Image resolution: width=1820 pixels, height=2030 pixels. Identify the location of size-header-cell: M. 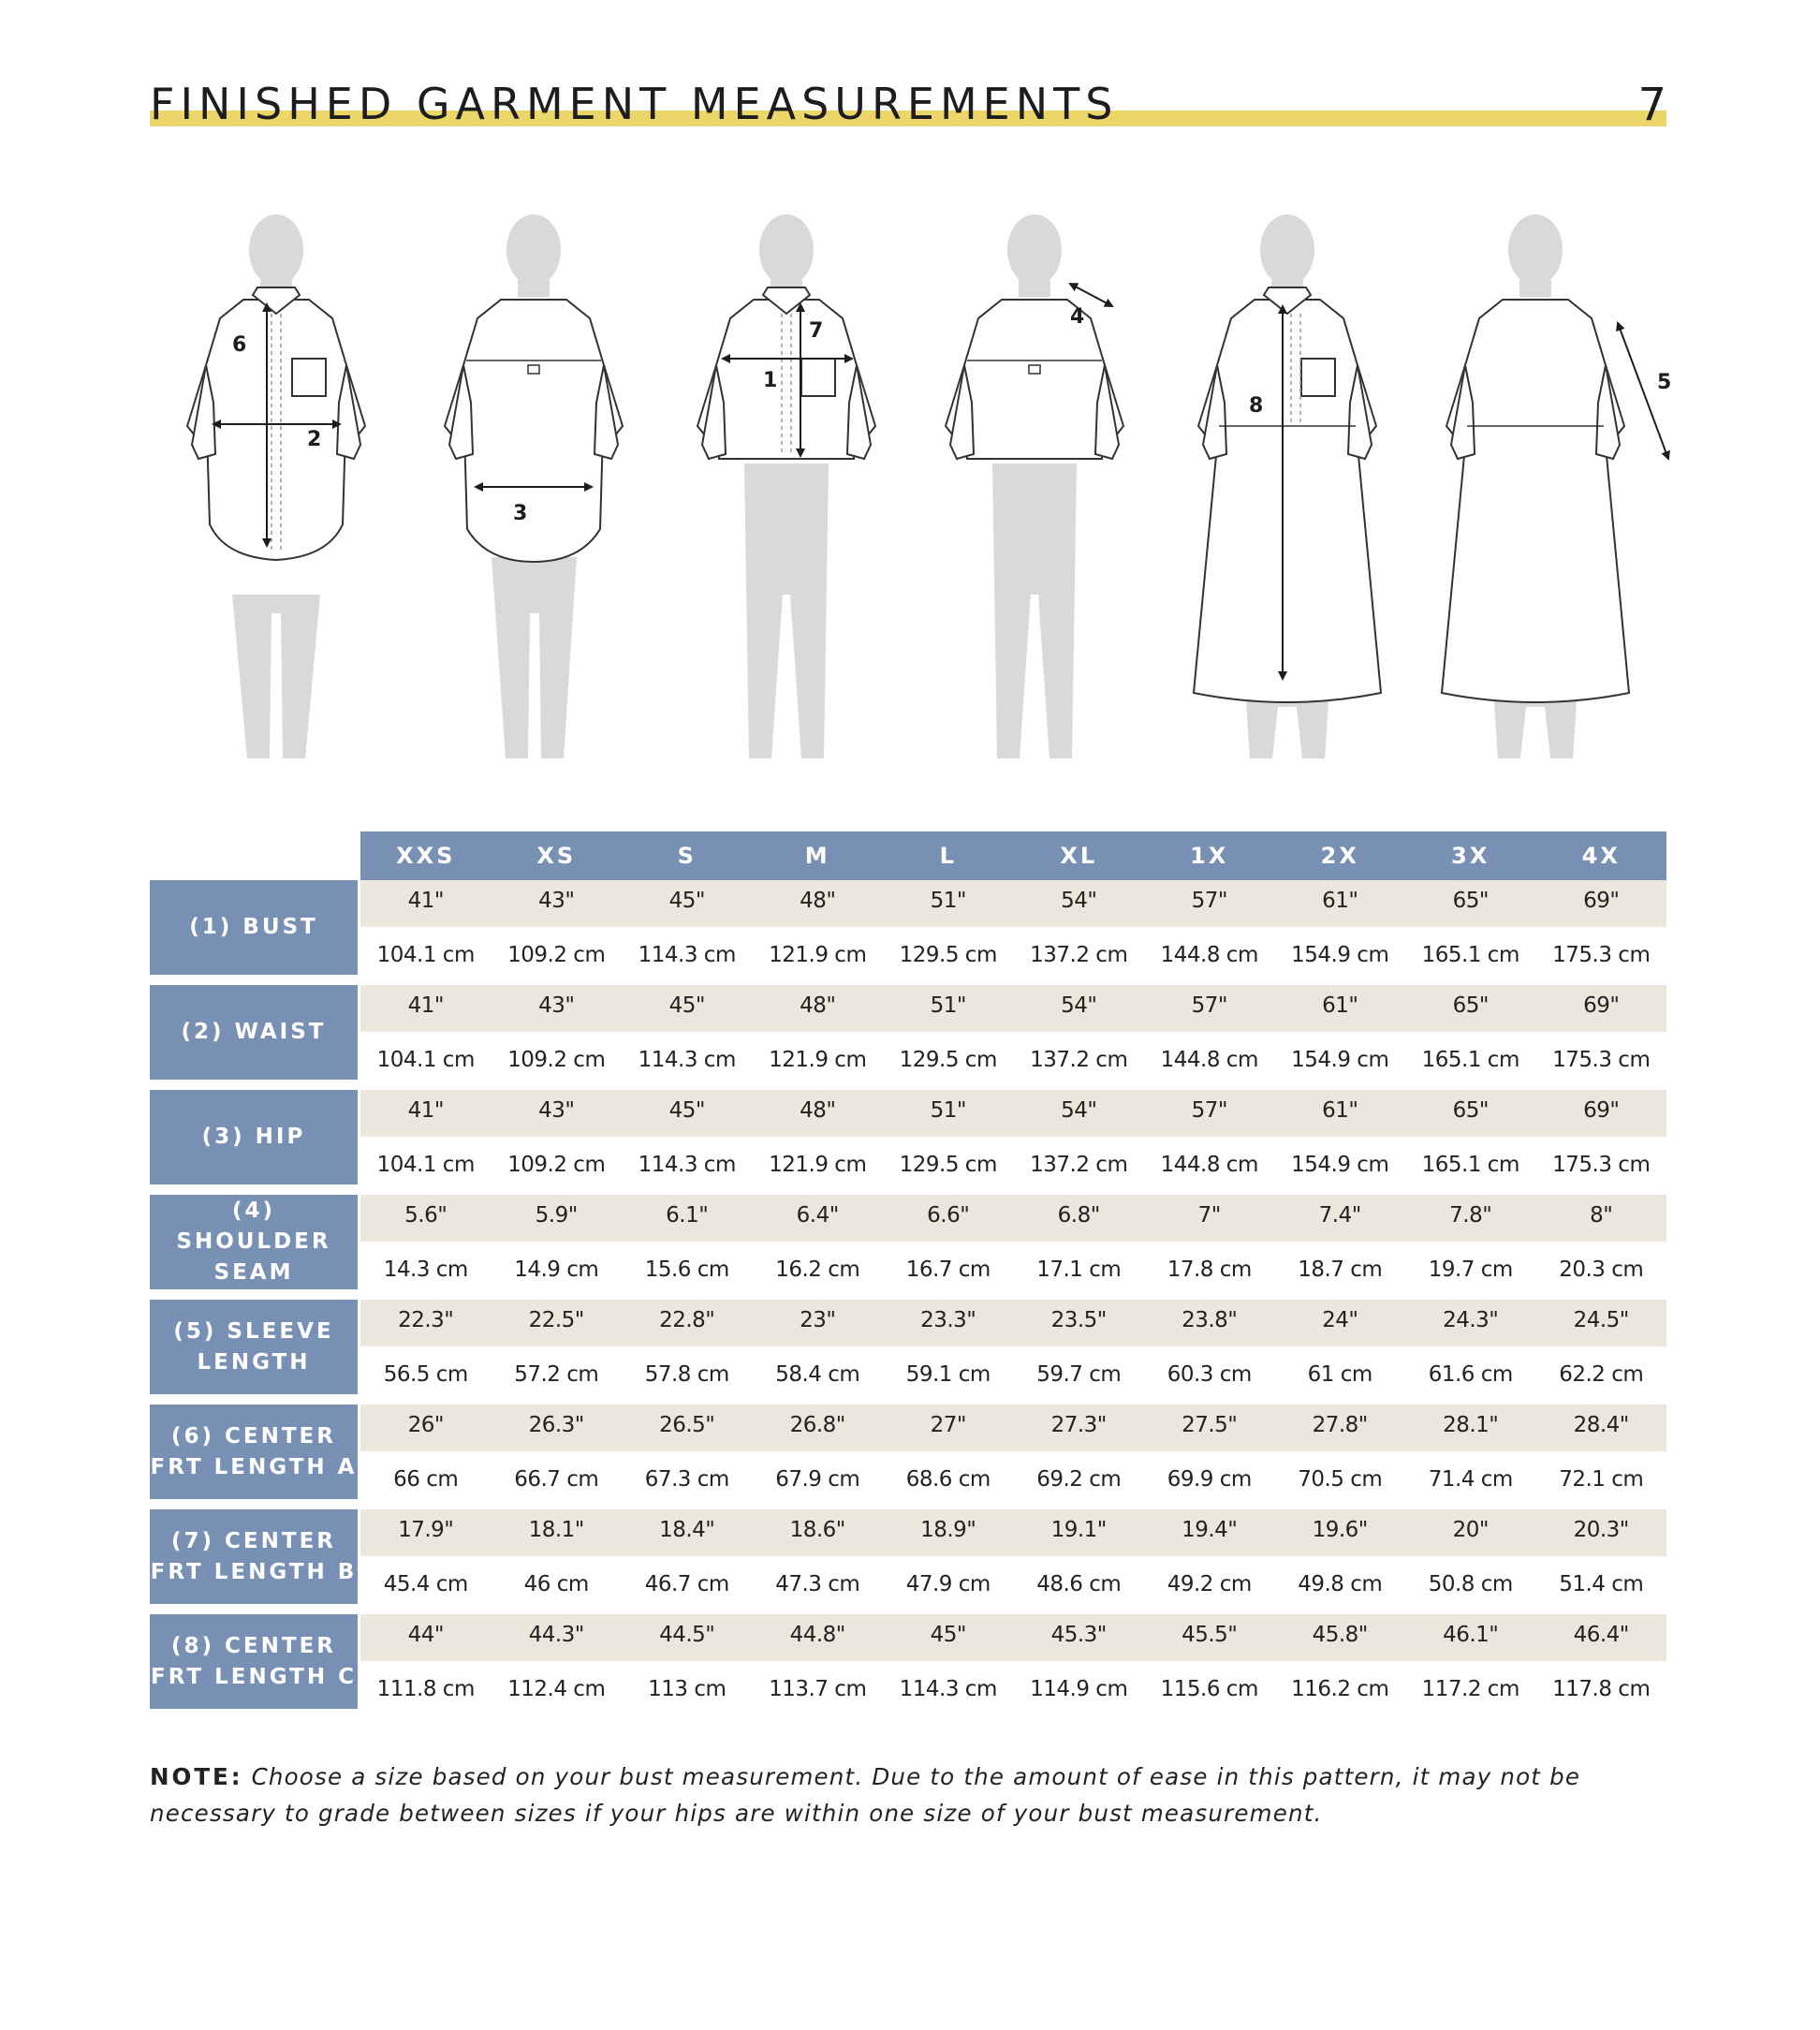
(817, 856).